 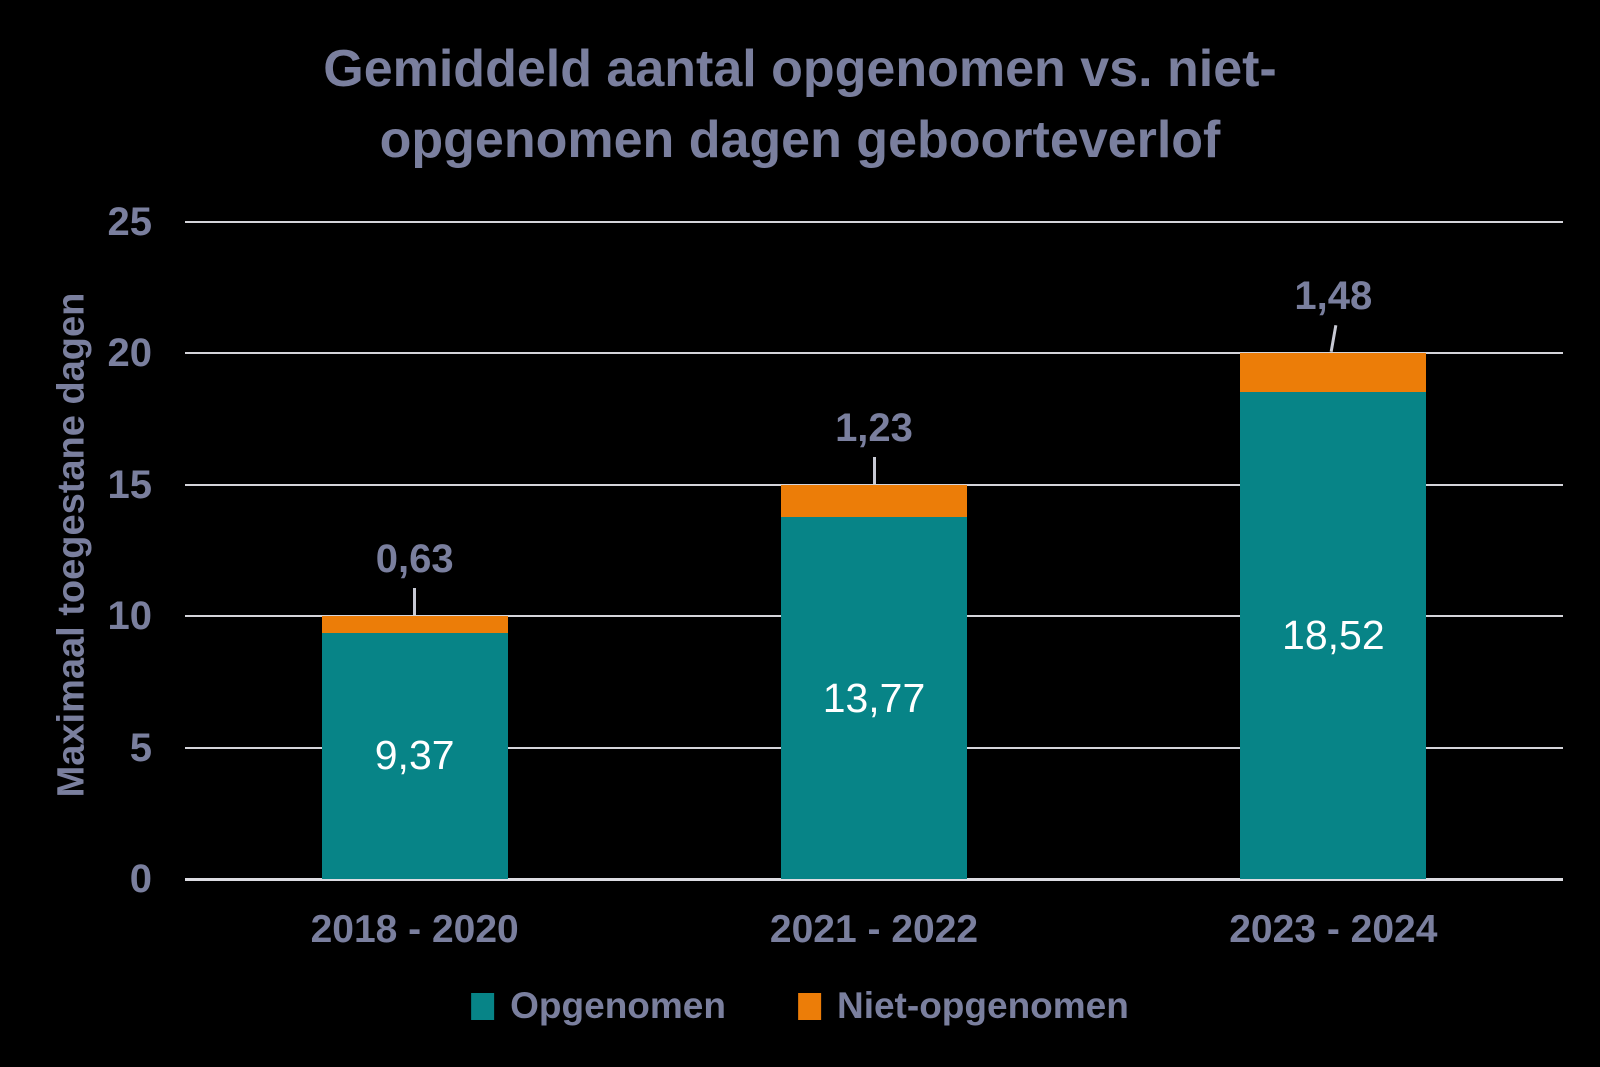 What do you see at coordinates (800, 140) in the screenshot?
I see `chart-title-line-2: opgenomen dagen geboorteverlof` at bounding box center [800, 140].